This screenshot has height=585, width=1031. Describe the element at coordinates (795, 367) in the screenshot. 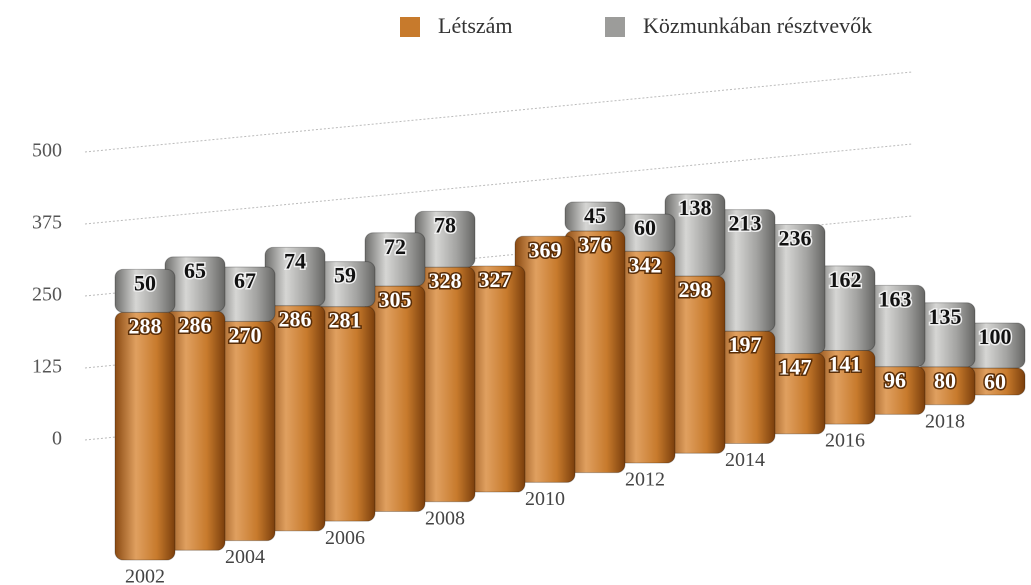

I see `data-label: 147` at that location.